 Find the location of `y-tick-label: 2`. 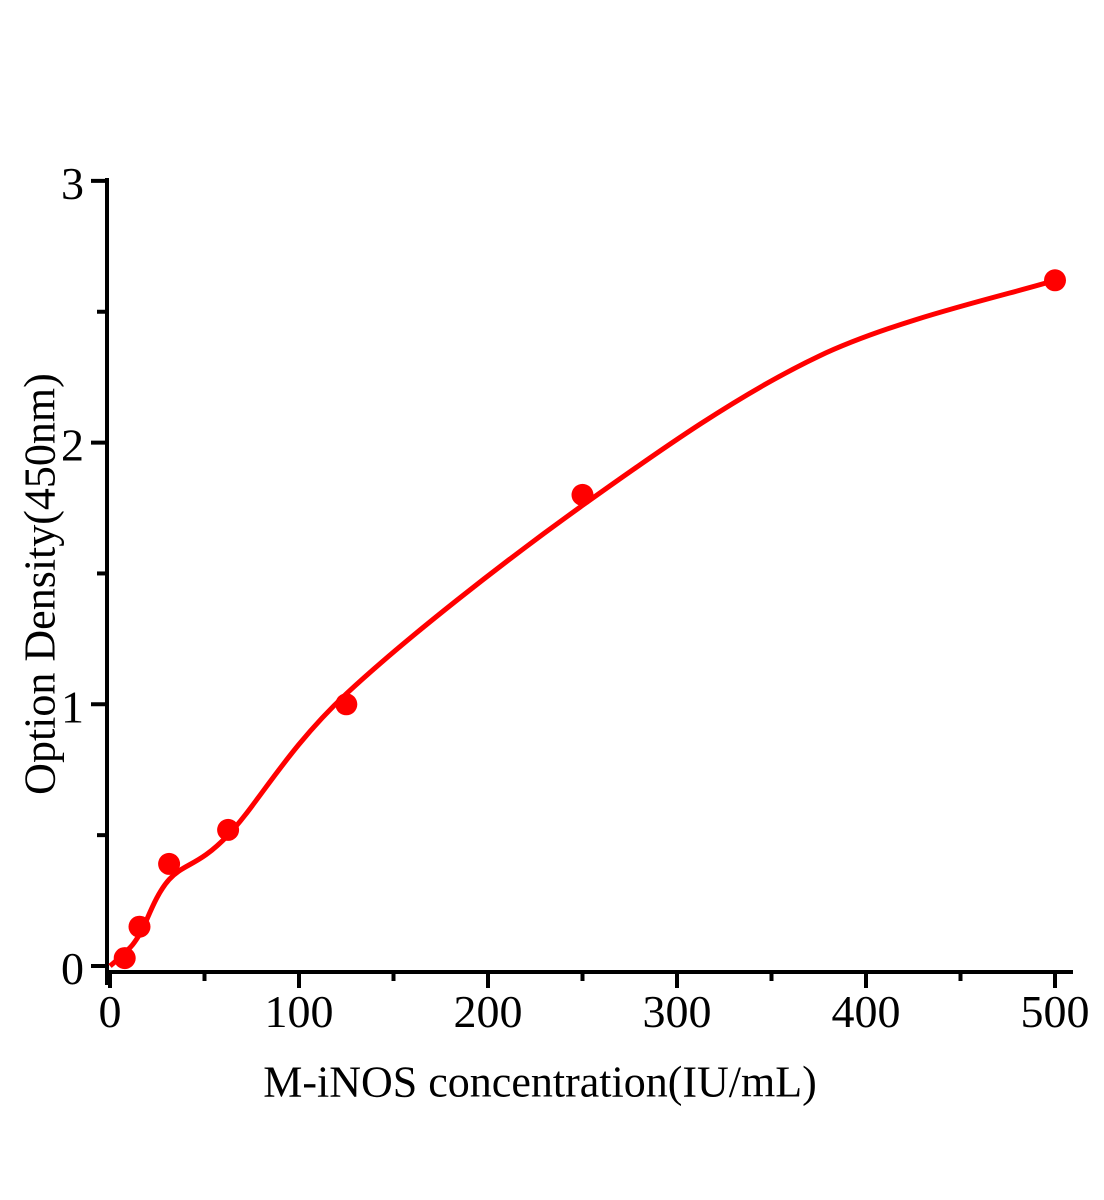

y-tick-label: 2 is located at coordinates (72, 445).